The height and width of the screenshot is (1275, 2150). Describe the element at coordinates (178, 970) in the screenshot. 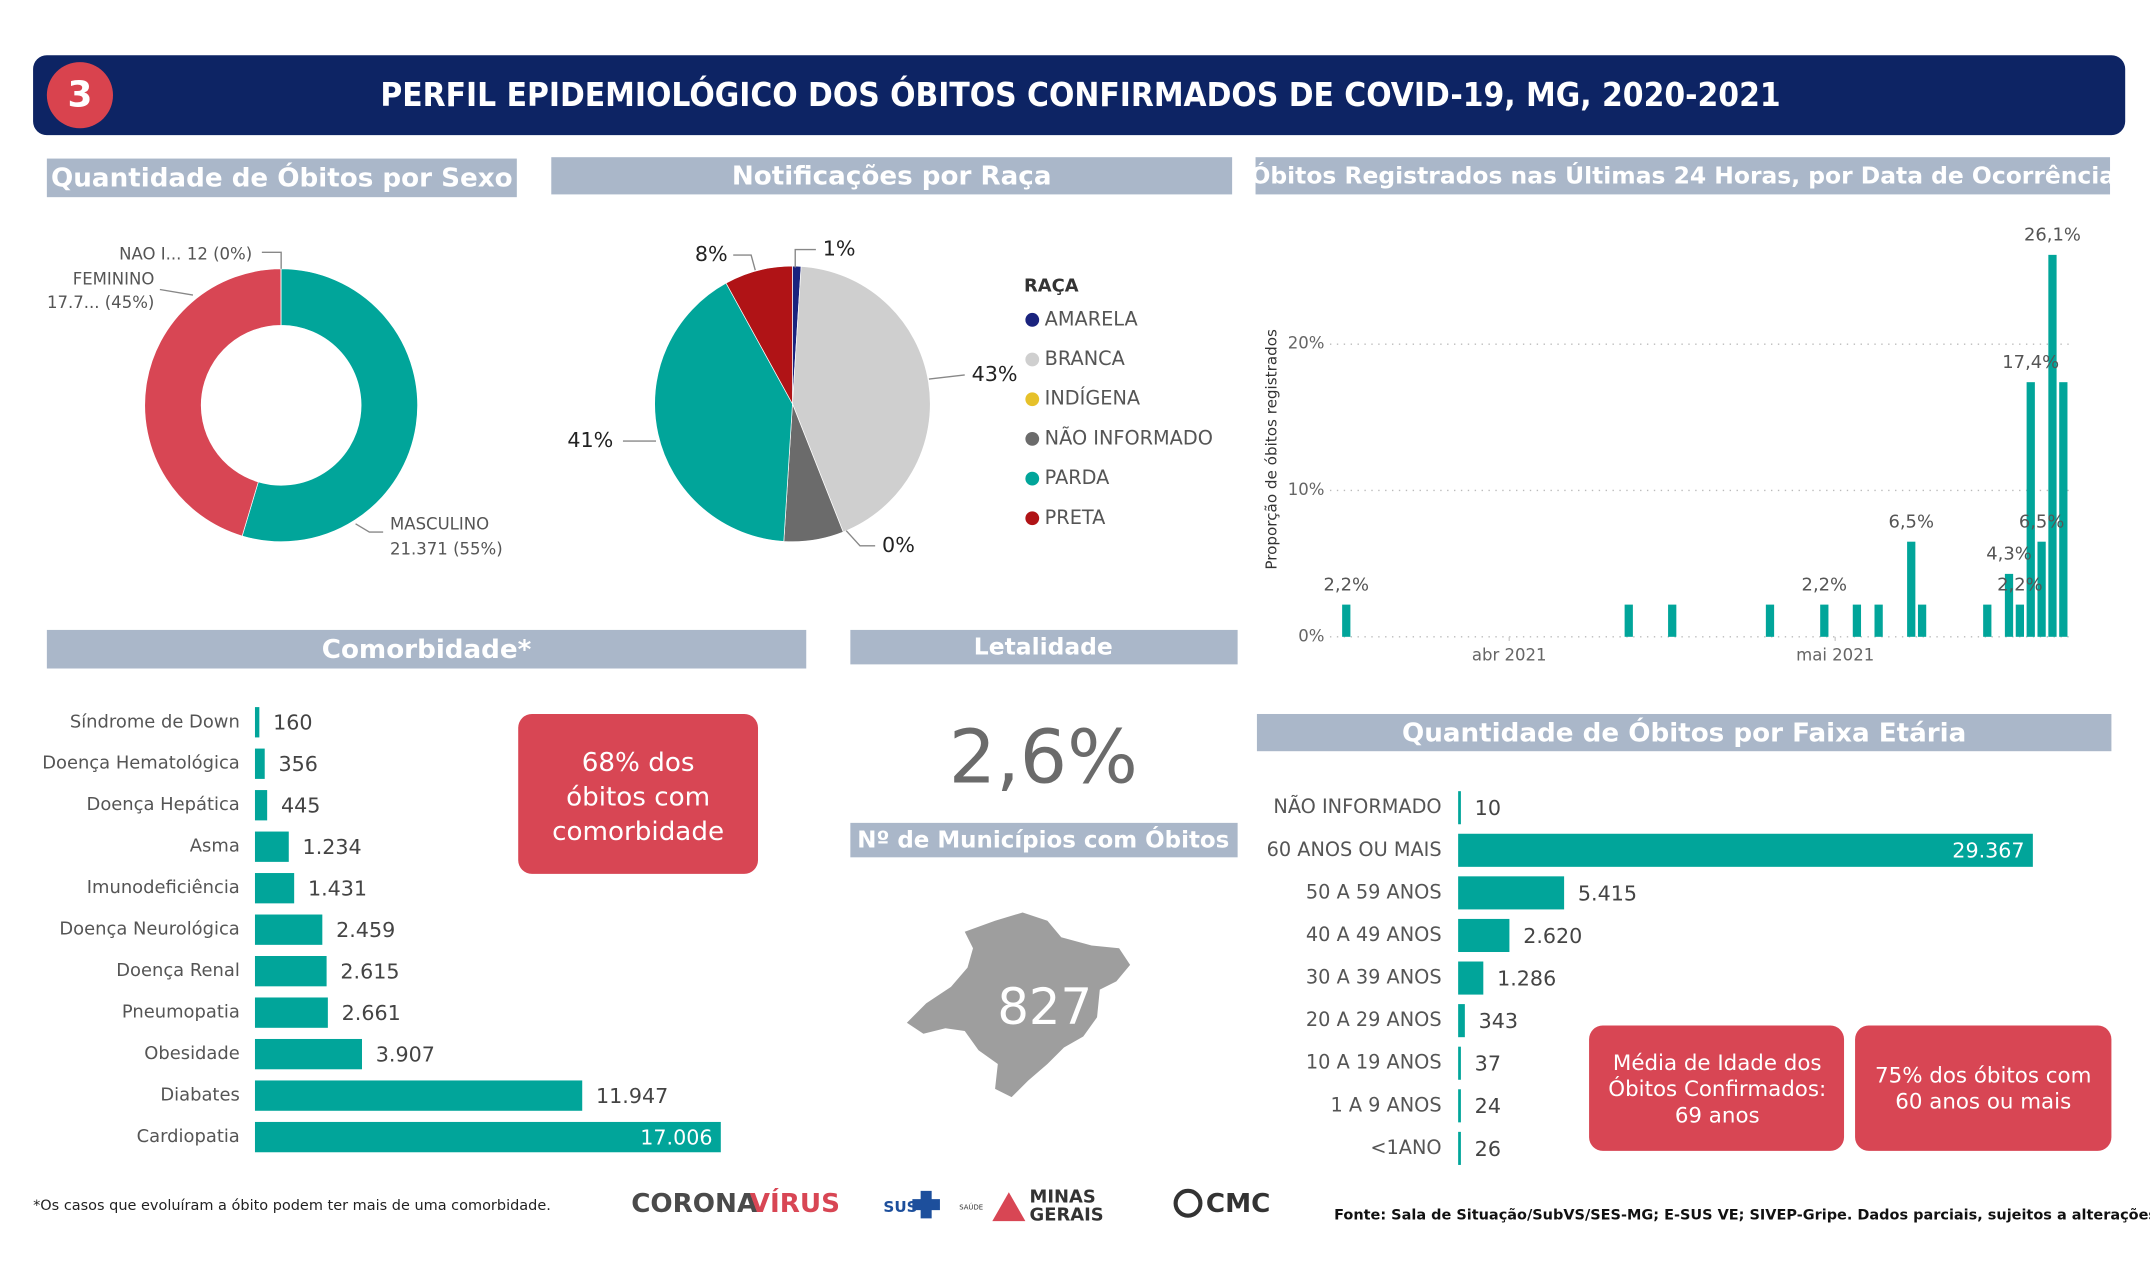

I see `category-label: Doença Renal` at that location.